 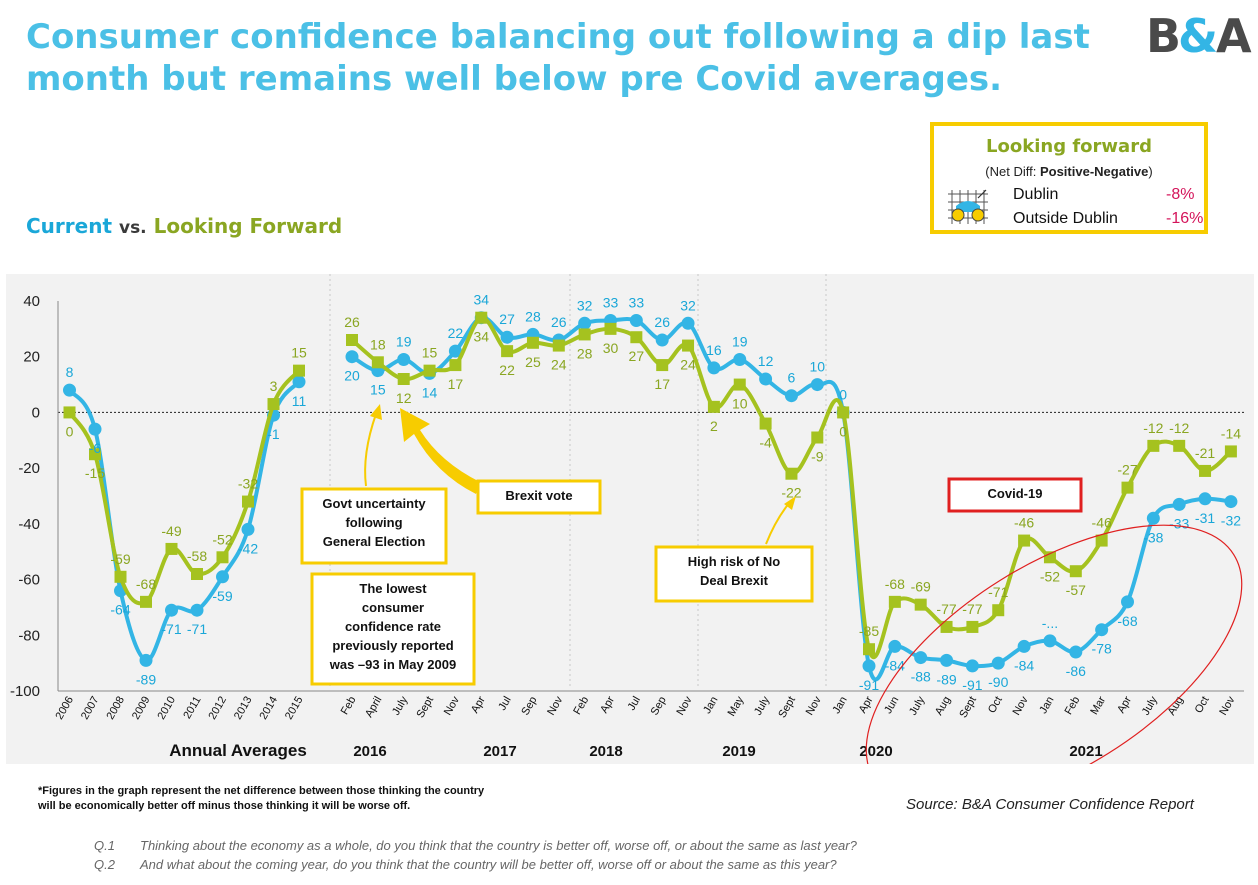 I want to click on forward-data-label: -14, so click(x=1231, y=433).